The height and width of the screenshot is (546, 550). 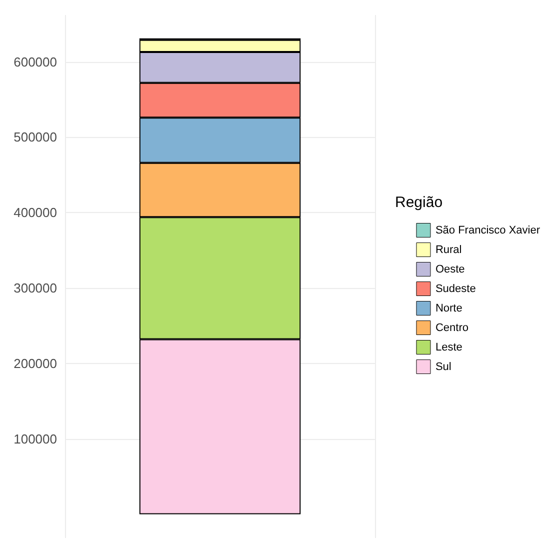 I want to click on legend-label: Sudeste, so click(x=455, y=288).